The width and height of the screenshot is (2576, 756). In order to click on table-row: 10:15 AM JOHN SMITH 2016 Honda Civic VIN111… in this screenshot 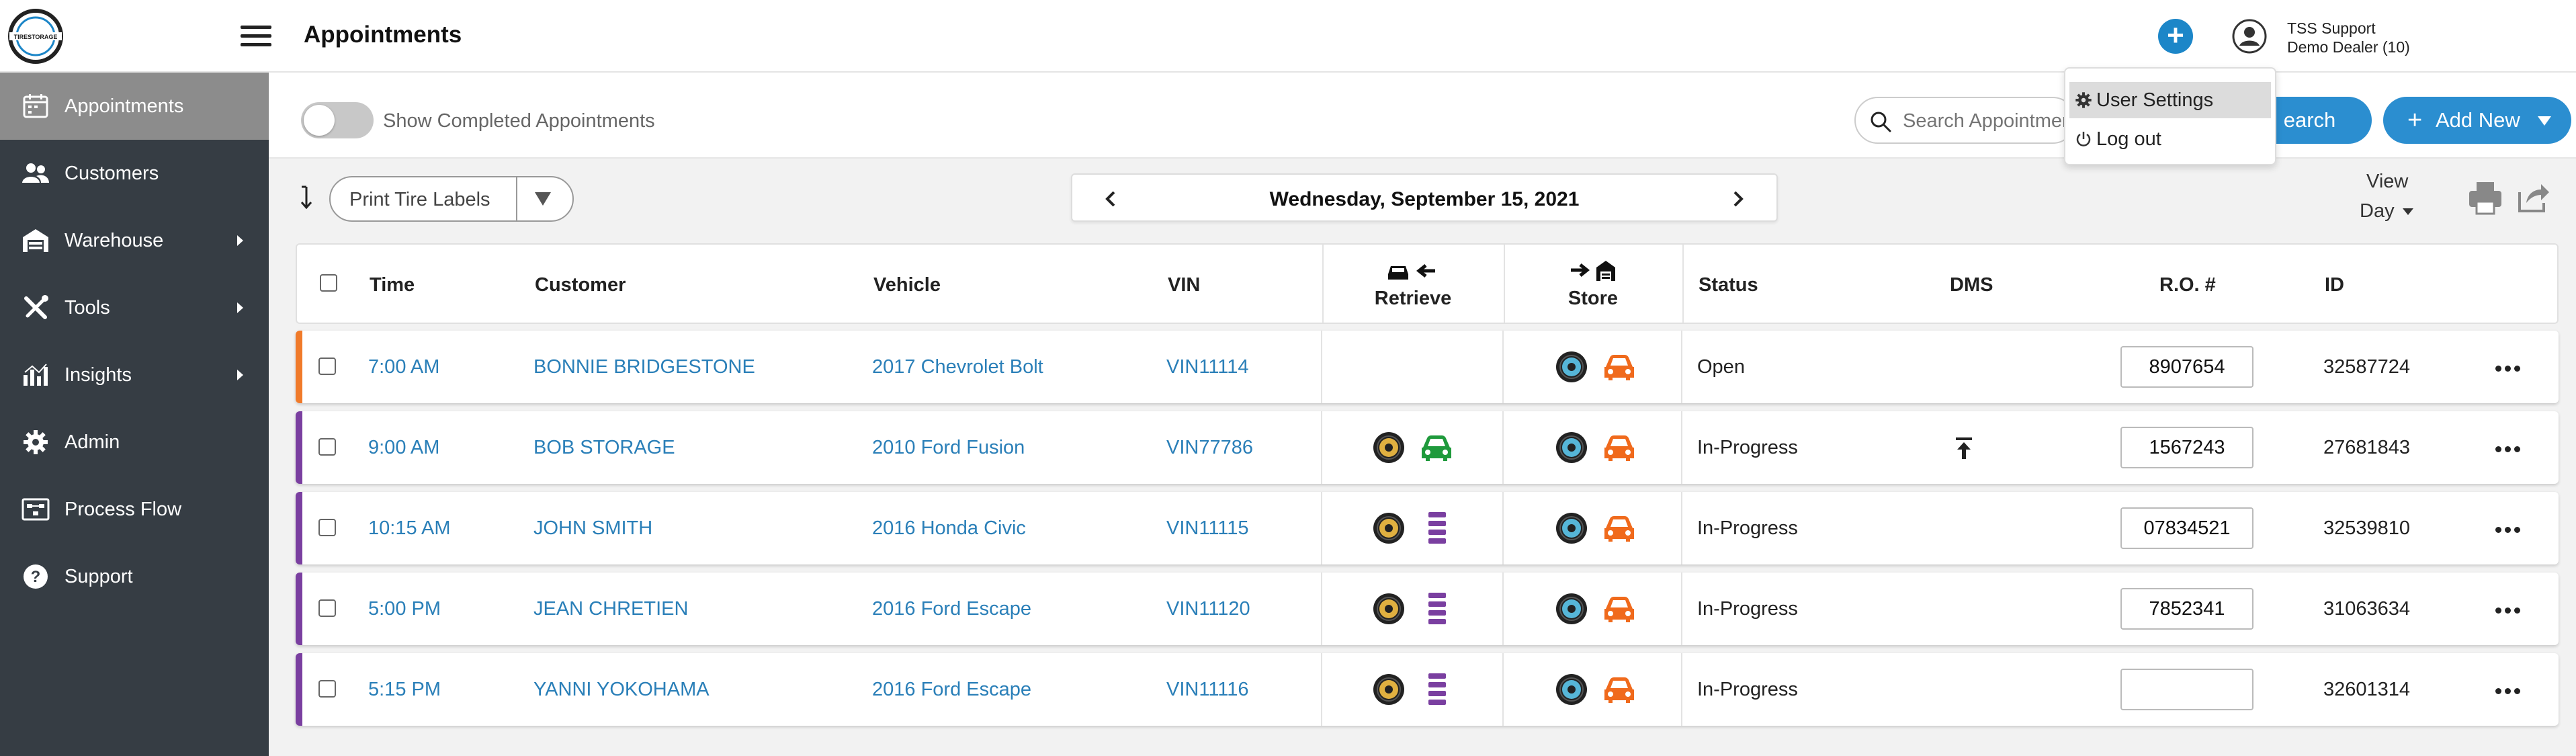, I will do `click(1427, 528)`.